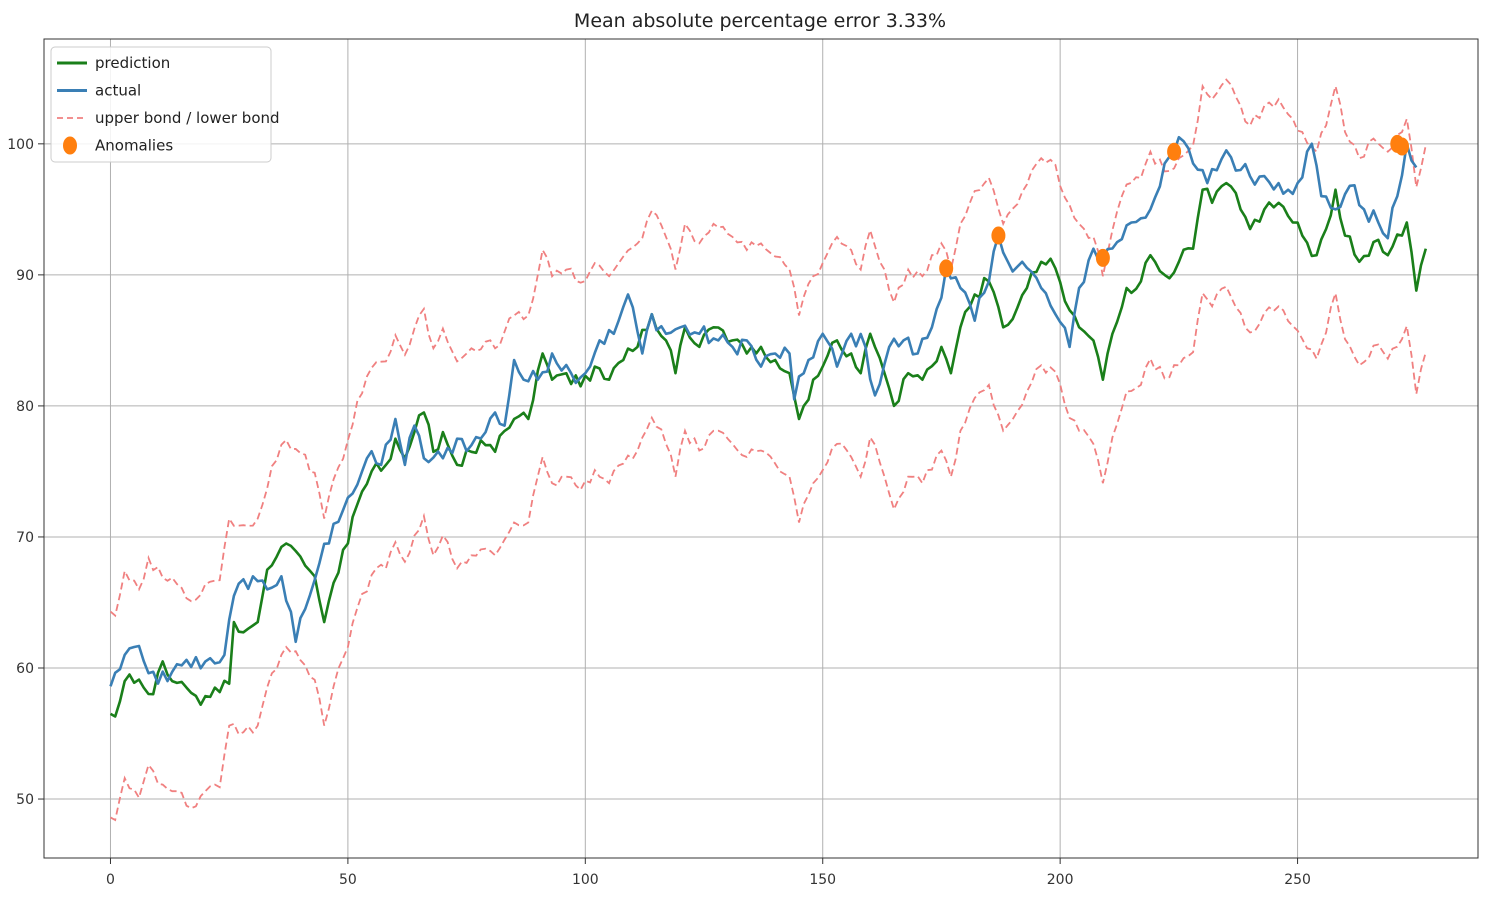 This screenshot has height=900, width=1486. What do you see at coordinates (25, 669) in the screenshot?
I see `y-tick-label: 60` at bounding box center [25, 669].